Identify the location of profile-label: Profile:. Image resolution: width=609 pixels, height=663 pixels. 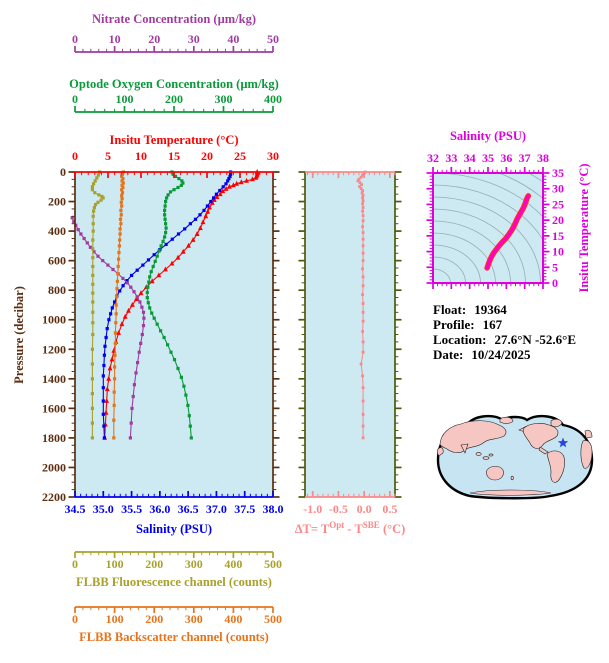
(454, 324).